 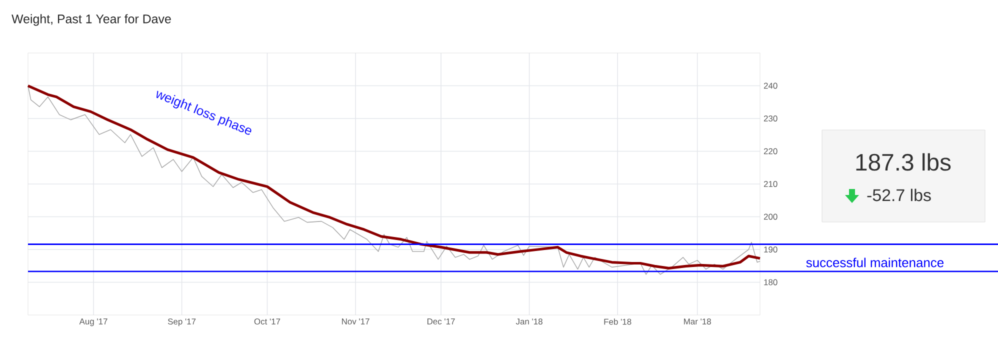 What do you see at coordinates (771, 119) in the screenshot?
I see `y-tick-label: 230` at bounding box center [771, 119].